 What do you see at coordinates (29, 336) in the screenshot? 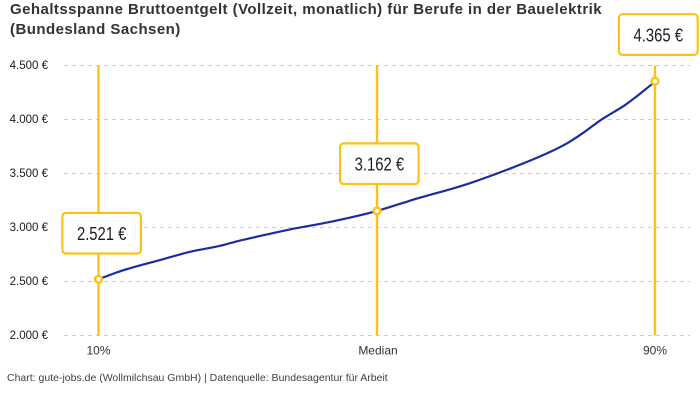
I see `svg-text: 2.000 €` at bounding box center [29, 336].